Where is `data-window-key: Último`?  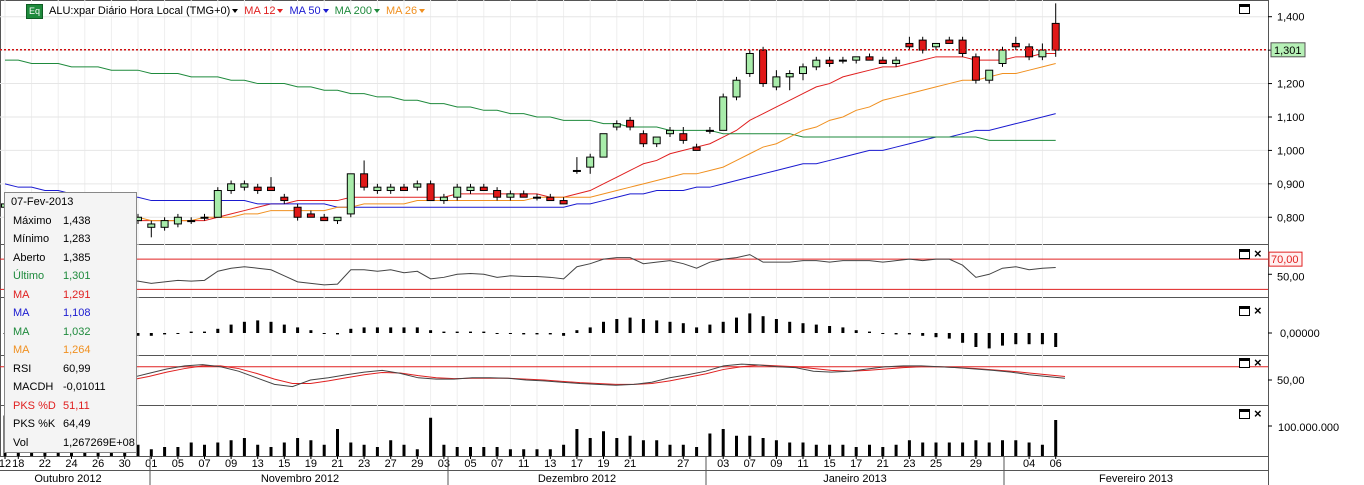 data-window-key: Último is located at coordinates (29, 276).